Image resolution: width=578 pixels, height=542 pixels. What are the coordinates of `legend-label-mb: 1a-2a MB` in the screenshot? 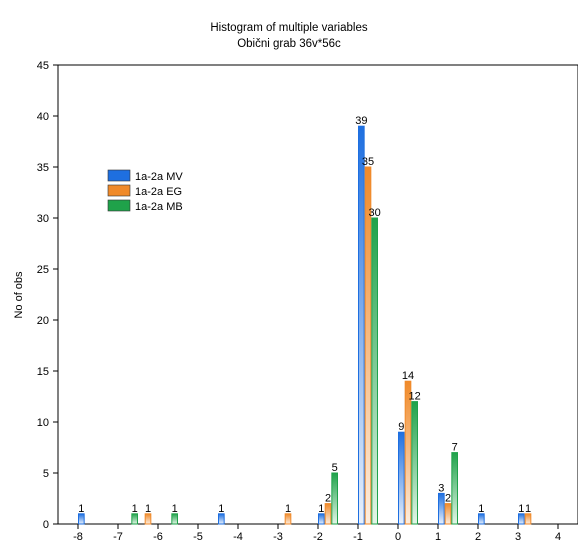 It's located at (159, 207).